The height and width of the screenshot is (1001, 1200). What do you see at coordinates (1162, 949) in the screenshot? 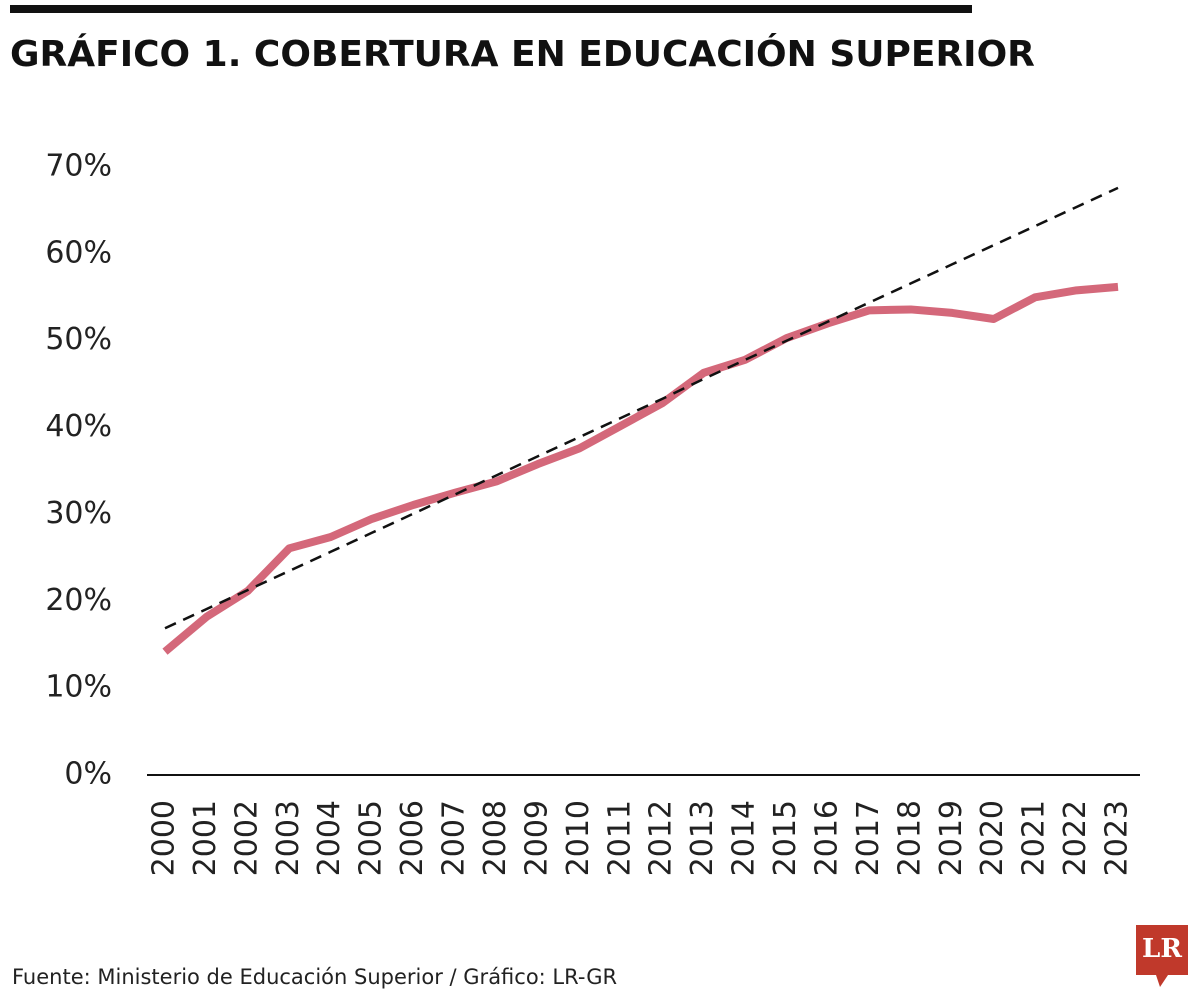
I see `logo: LR` at bounding box center [1162, 949].